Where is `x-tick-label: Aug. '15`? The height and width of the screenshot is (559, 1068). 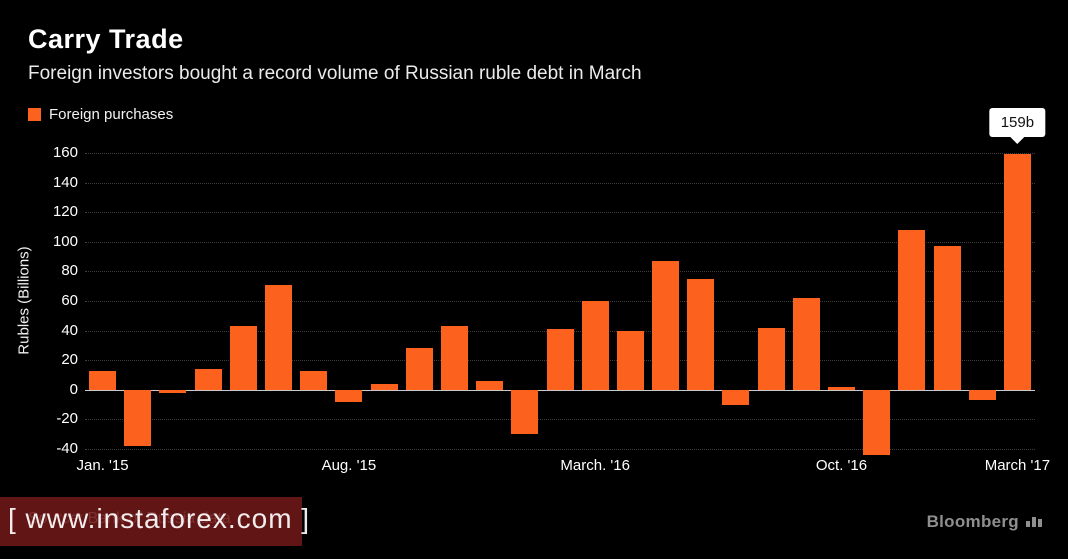
x-tick-label: Aug. '15 is located at coordinates (349, 465).